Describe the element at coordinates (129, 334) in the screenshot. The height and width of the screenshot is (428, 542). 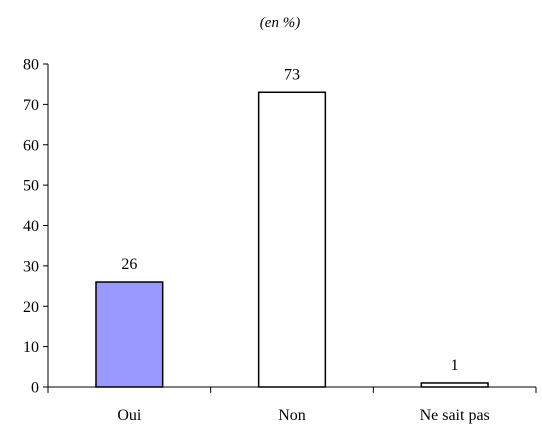
I see `bar-oui` at that location.